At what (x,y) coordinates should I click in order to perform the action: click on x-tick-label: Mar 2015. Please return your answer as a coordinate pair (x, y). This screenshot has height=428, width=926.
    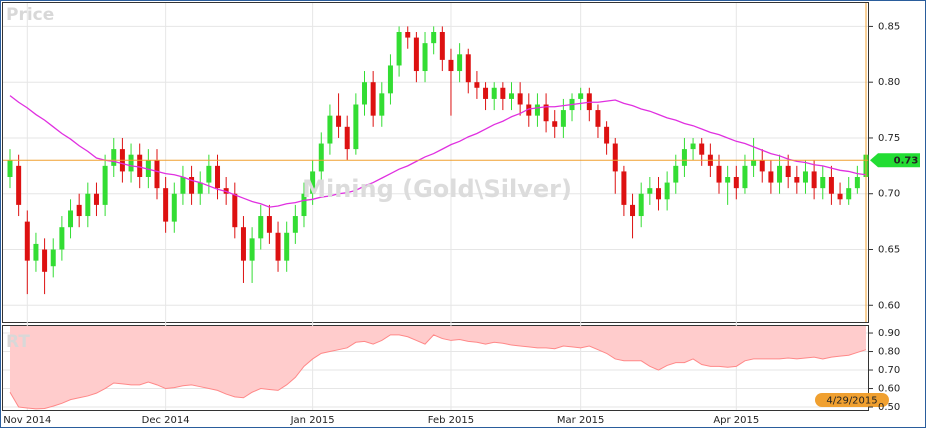
    Looking at the image, I should click on (581, 420).